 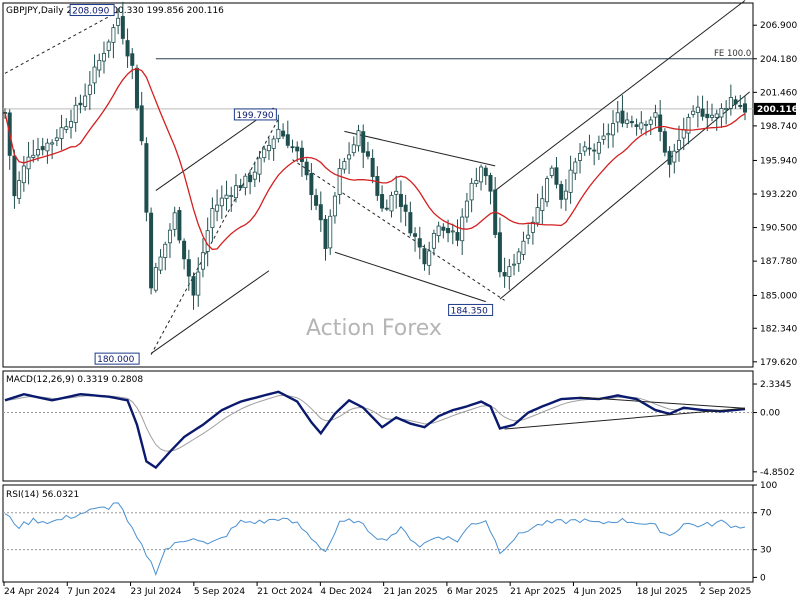 What do you see at coordinates (775, 108) in the screenshot?
I see `last-price-box` at bounding box center [775, 108].